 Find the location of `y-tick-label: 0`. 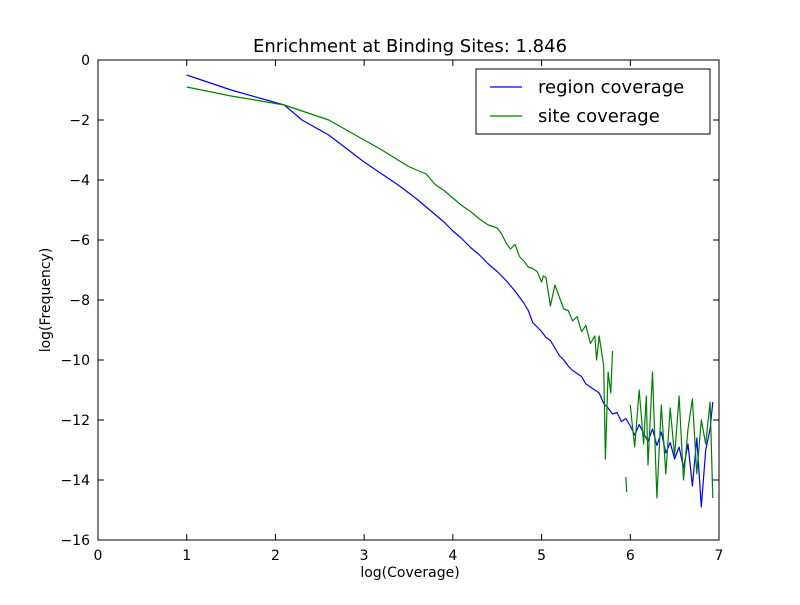

y-tick-label: 0 is located at coordinates (85, 61).